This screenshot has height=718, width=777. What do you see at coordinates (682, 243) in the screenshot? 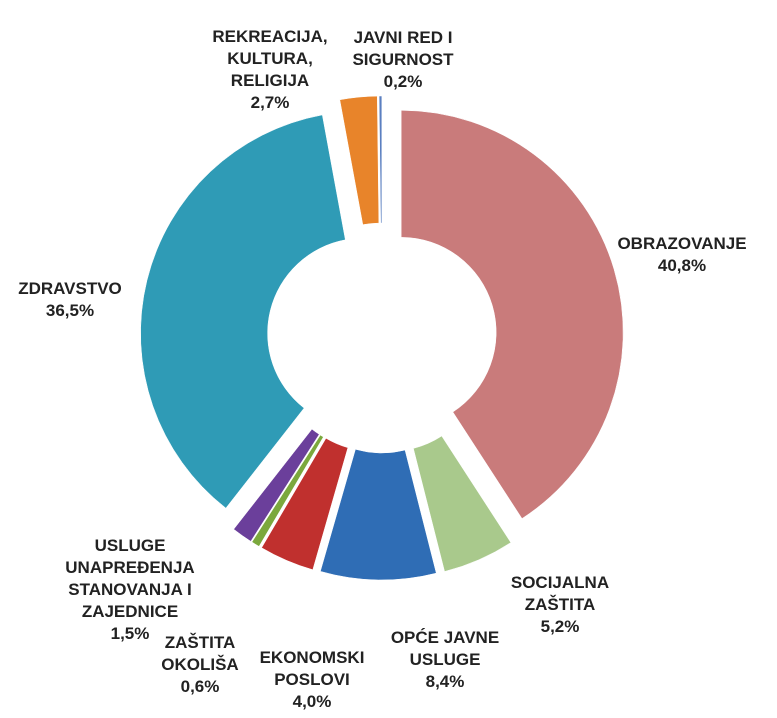
I see `category-label: OBRAZOVANJE` at bounding box center [682, 243].